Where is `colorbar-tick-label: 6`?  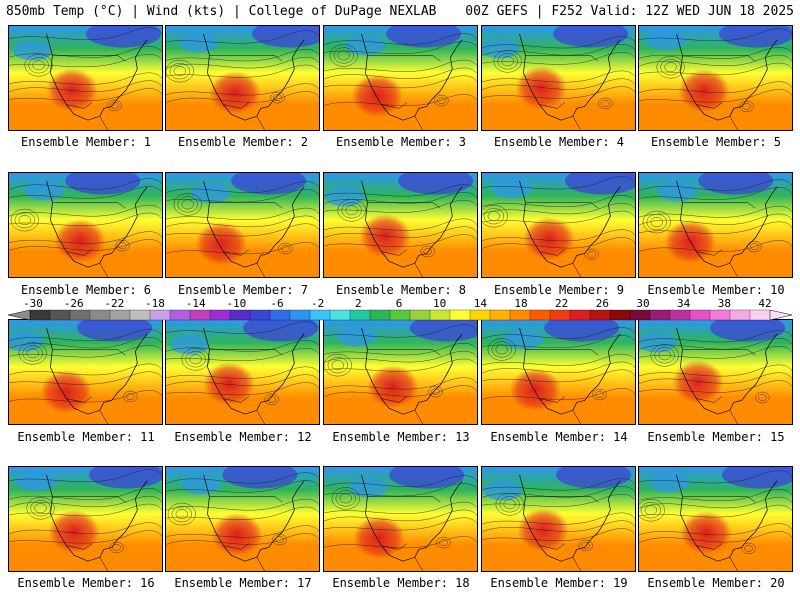
colorbar-tick-label: 6 is located at coordinates (399, 303).